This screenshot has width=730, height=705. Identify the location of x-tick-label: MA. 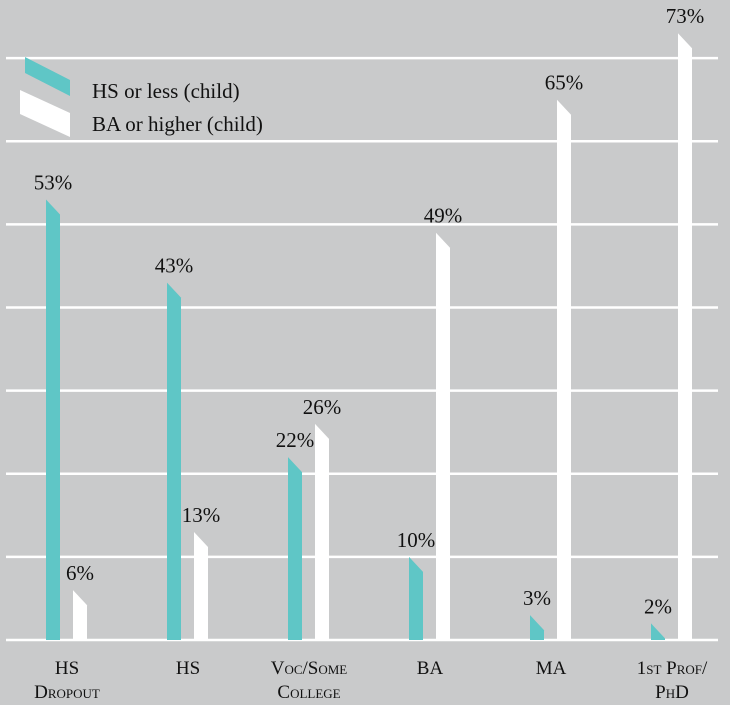
(551, 668).